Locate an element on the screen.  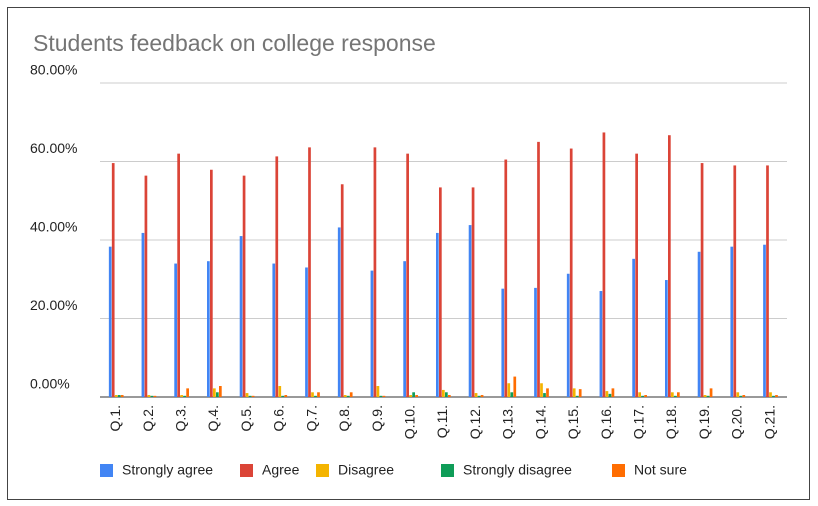
x-tick-label: Q.4. is located at coordinates (213, 418).